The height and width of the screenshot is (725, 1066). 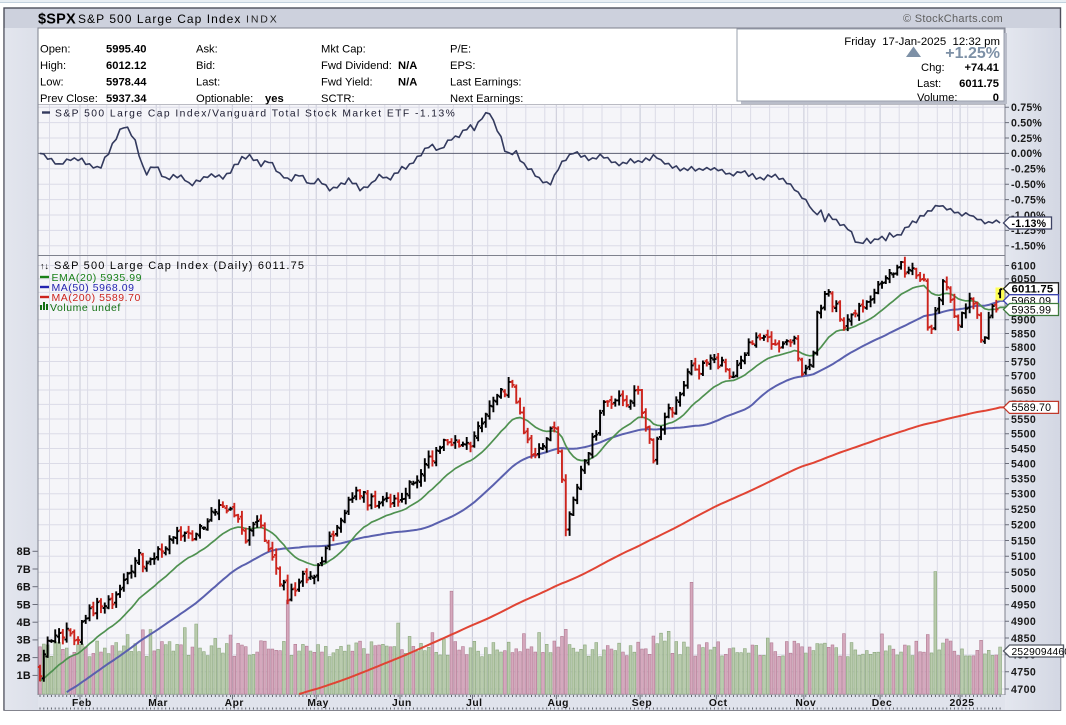 What do you see at coordinates (474, 703) in the screenshot?
I see `svg-text: Jul` at bounding box center [474, 703].